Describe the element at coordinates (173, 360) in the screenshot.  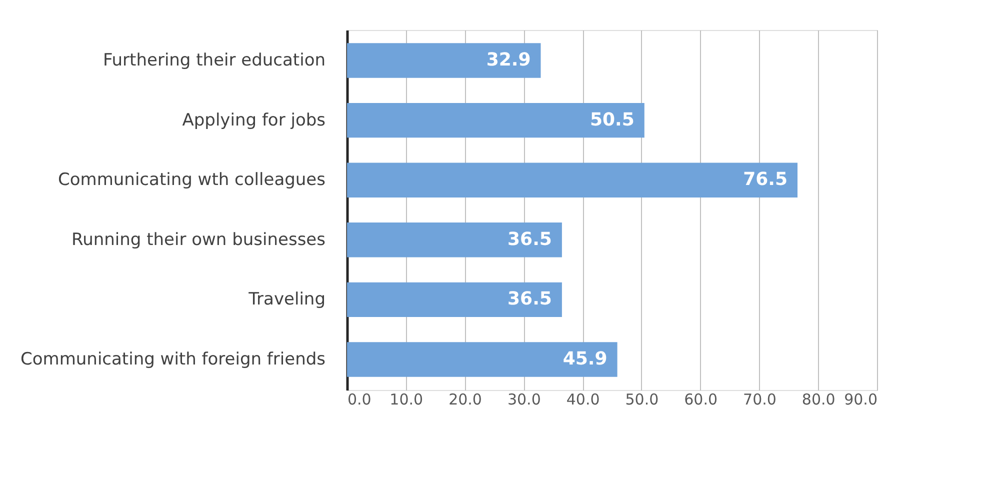
I see `y-tick-label: Communicating with foreign friends` at that location.